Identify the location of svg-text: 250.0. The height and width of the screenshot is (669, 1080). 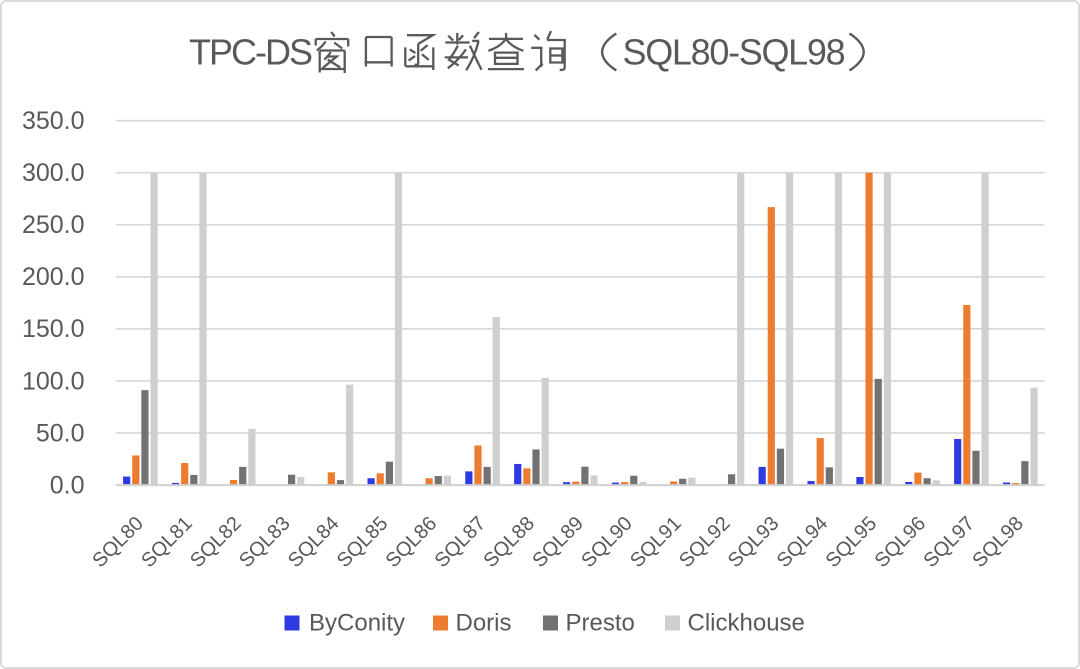
(53, 225).